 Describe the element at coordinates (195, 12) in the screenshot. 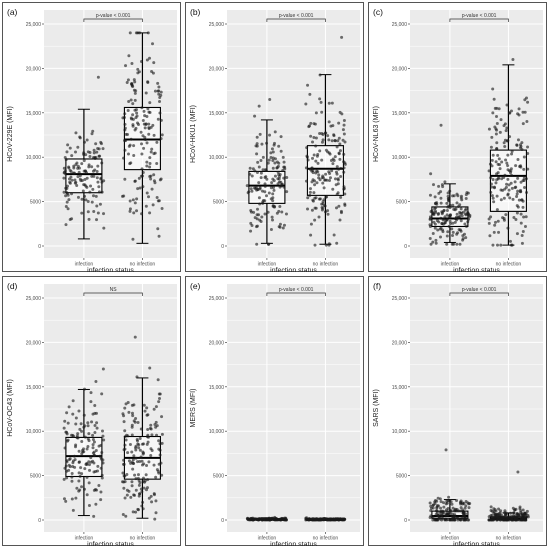

I see `panel-label: (b)` at that location.